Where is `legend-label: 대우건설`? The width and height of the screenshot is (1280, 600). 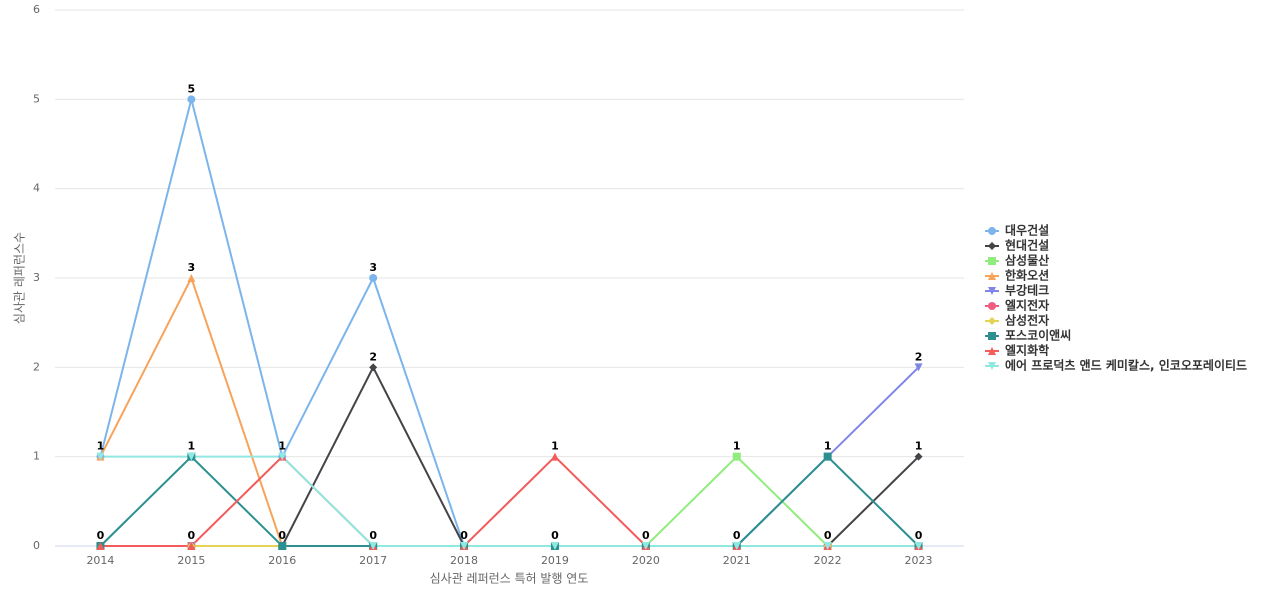
legend-label: 대우건설 is located at coordinates (1027, 230).